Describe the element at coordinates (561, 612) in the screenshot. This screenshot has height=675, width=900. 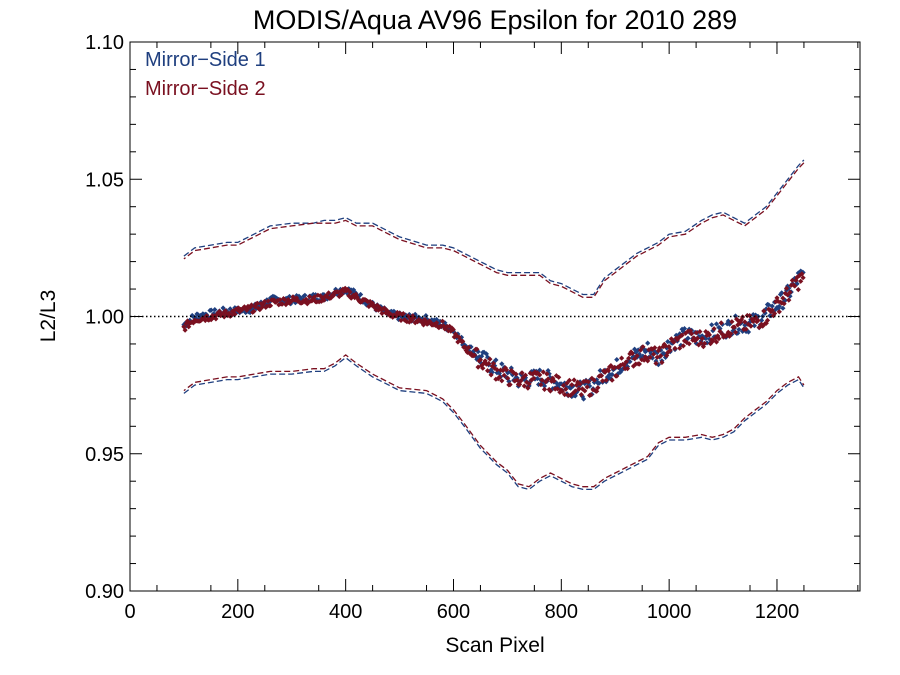
I see `x-tick-label: 800` at that location.